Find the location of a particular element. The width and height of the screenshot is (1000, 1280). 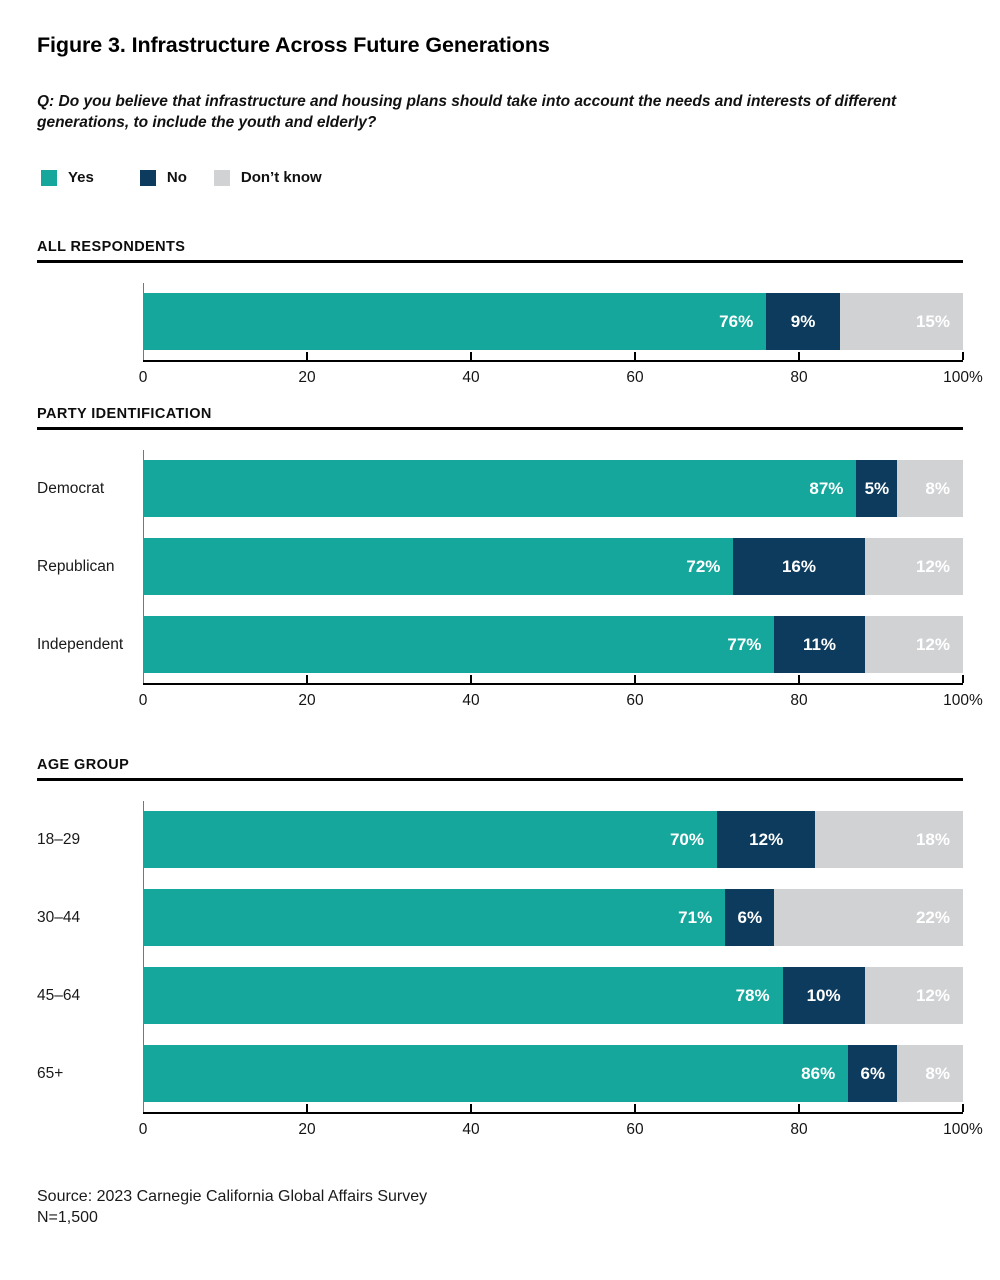

bar-row: 30–44 71% 6% 22% is located at coordinates (500, 918).